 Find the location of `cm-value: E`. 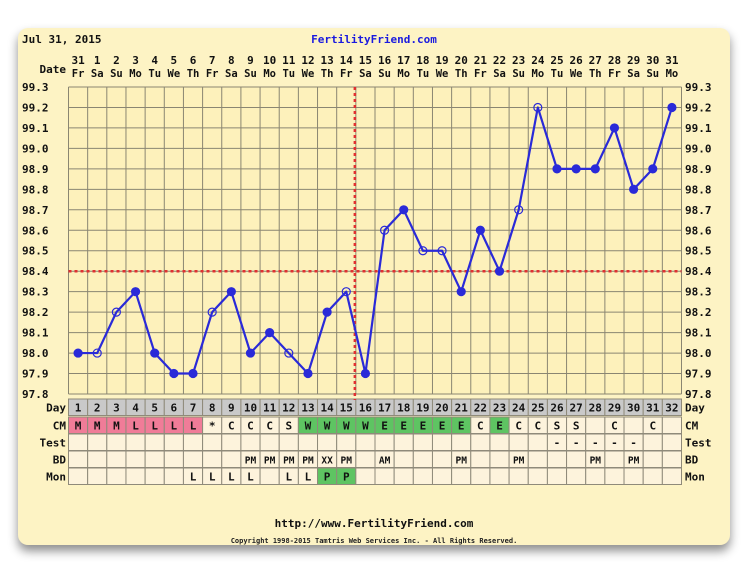

cm-value: E is located at coordinates (442, 426).